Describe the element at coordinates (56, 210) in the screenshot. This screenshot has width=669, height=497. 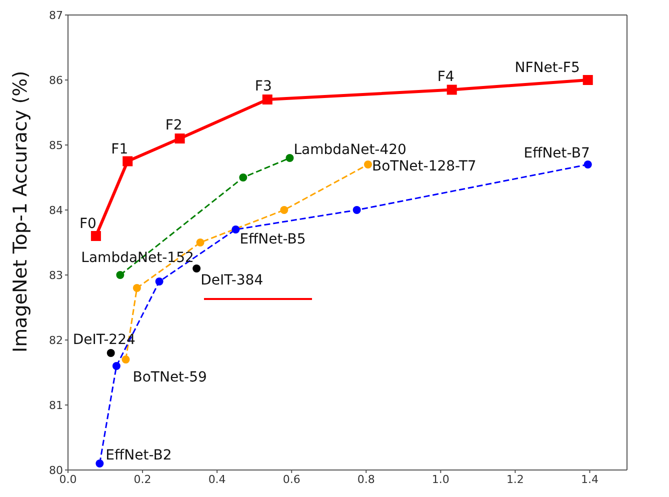
I see `y-tick-label: 84` at that location.